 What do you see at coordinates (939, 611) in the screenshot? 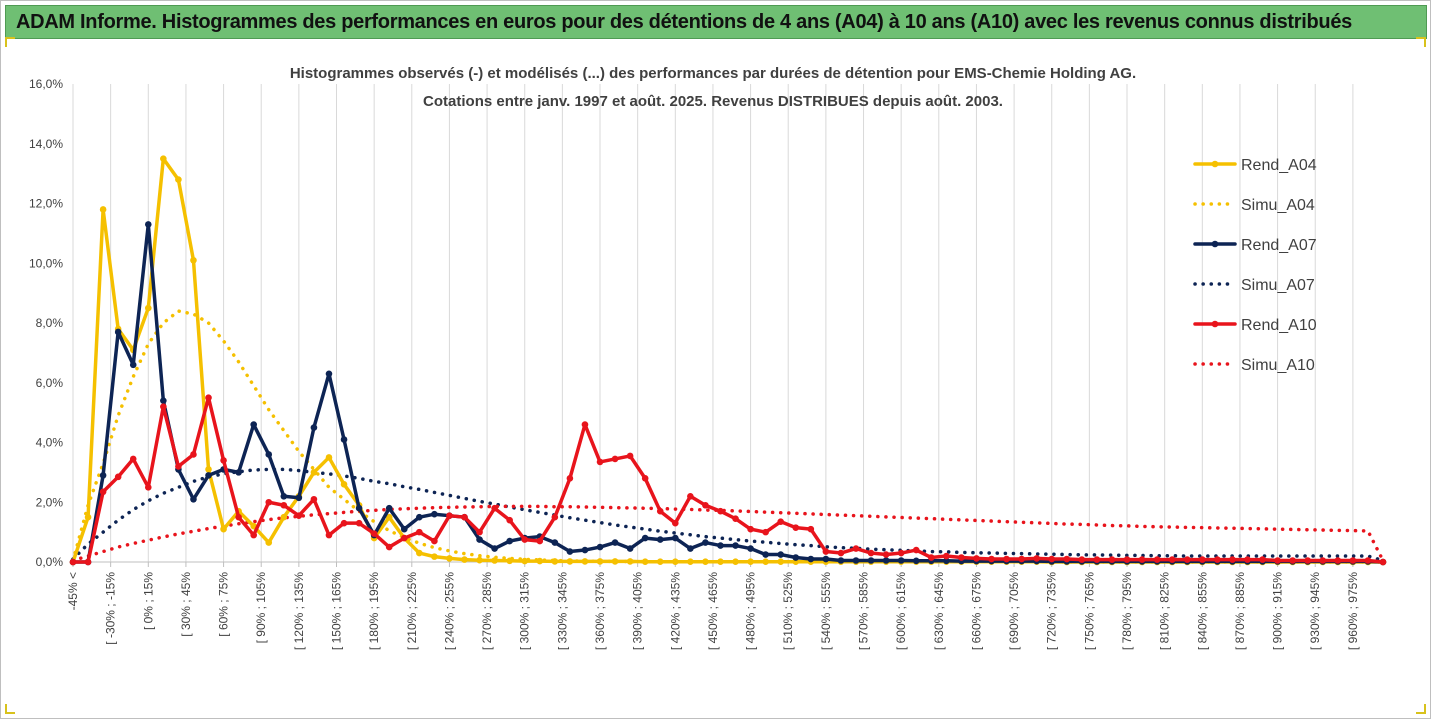
I see `x-tick-label: [ 630% ; 645%` at bounding box center [939, 611].